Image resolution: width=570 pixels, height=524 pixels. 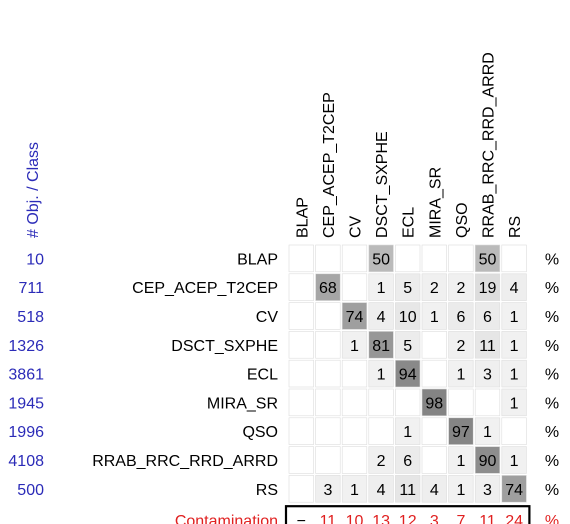 I want to click on contamination-value: 24, so click(x=514, y=518).